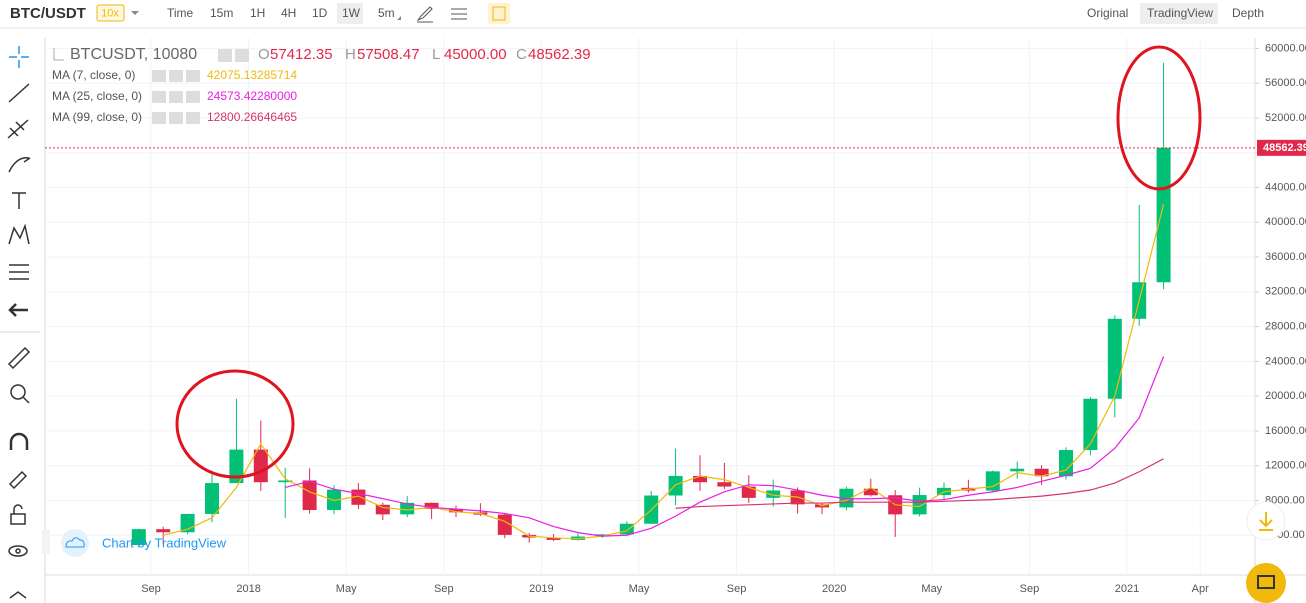  Describe the element at coordinates (1200, 589) in the screenshot. I see `x-tick-label: Apr` at that location.